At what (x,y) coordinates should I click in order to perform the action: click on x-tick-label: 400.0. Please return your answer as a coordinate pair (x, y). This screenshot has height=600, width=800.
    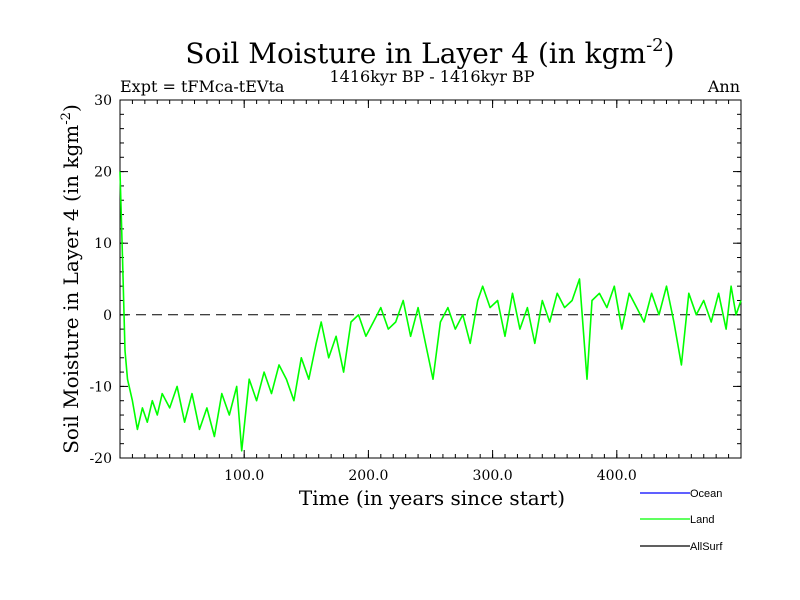
    Looking at the image, I should click on (617, 476).